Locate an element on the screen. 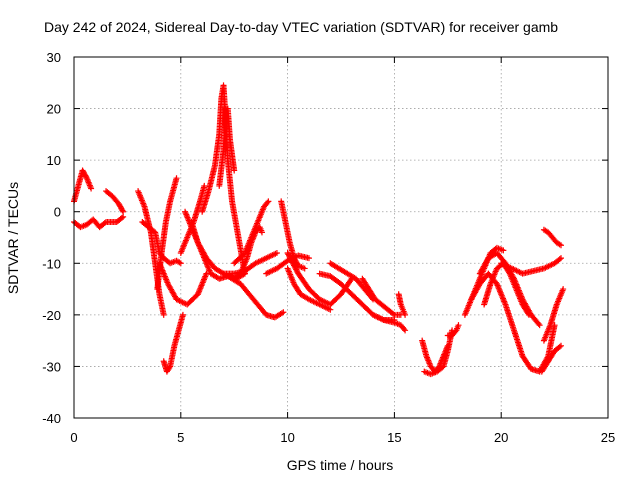 The height and width of the screenshot is (480, 640). x-tick-label: 5 is located at coordinates (180, 437).